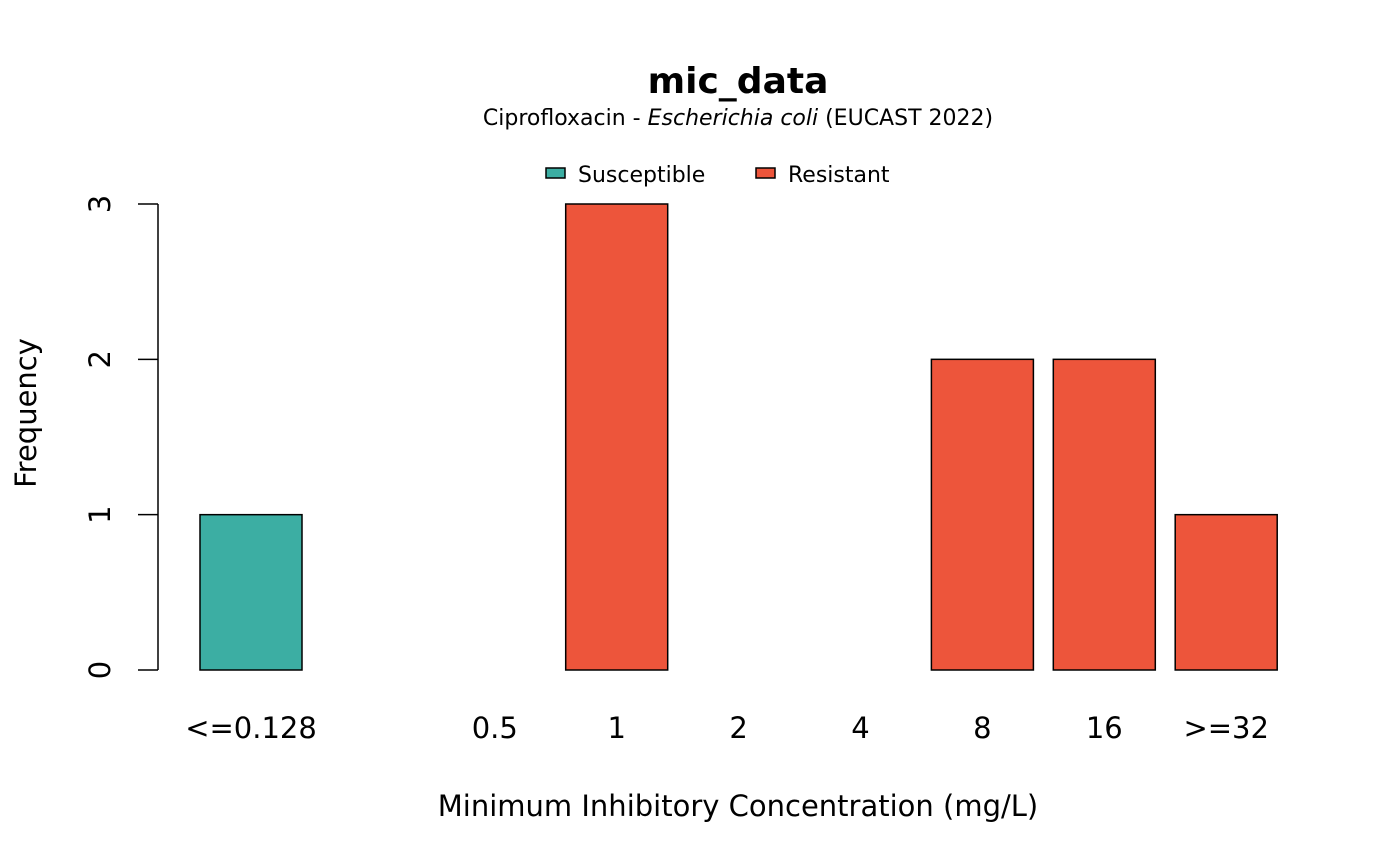  I want to click on x-tick-label: 16, so click(1104, 728).